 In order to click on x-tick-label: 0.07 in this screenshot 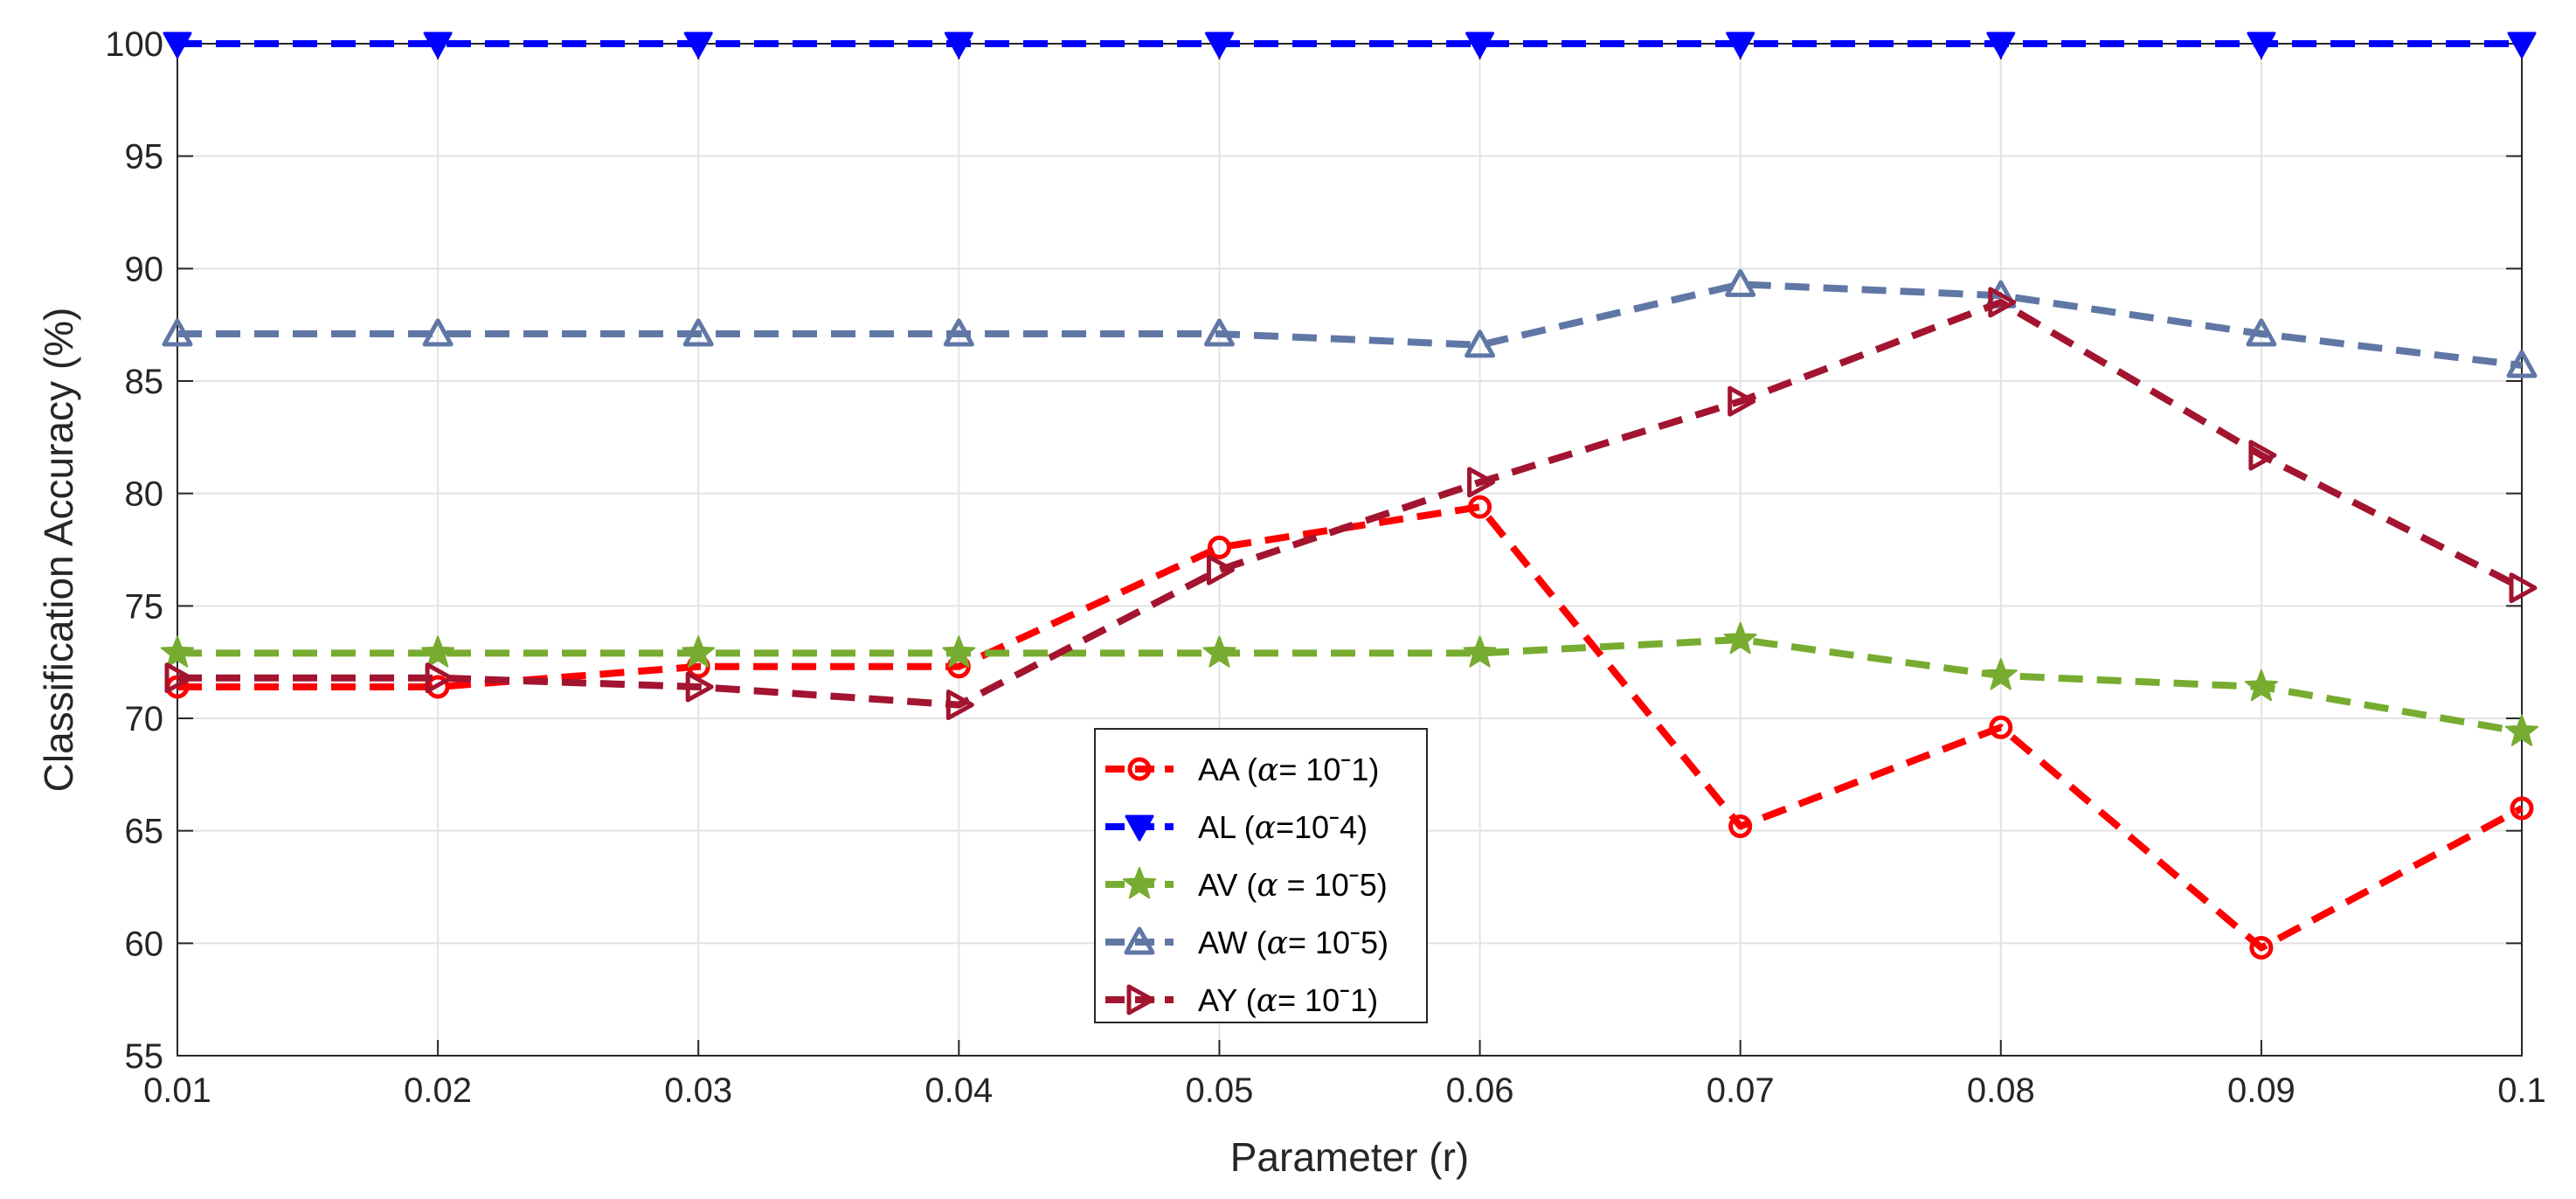, I will do `click(1741, 1090)`.